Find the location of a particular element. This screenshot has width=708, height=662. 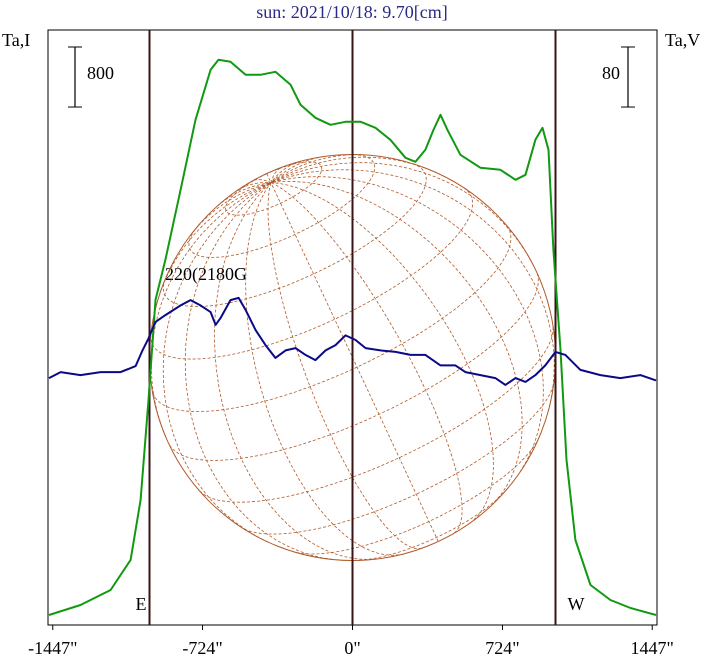

scale-label: 80 is located at coordinates (611, 73).